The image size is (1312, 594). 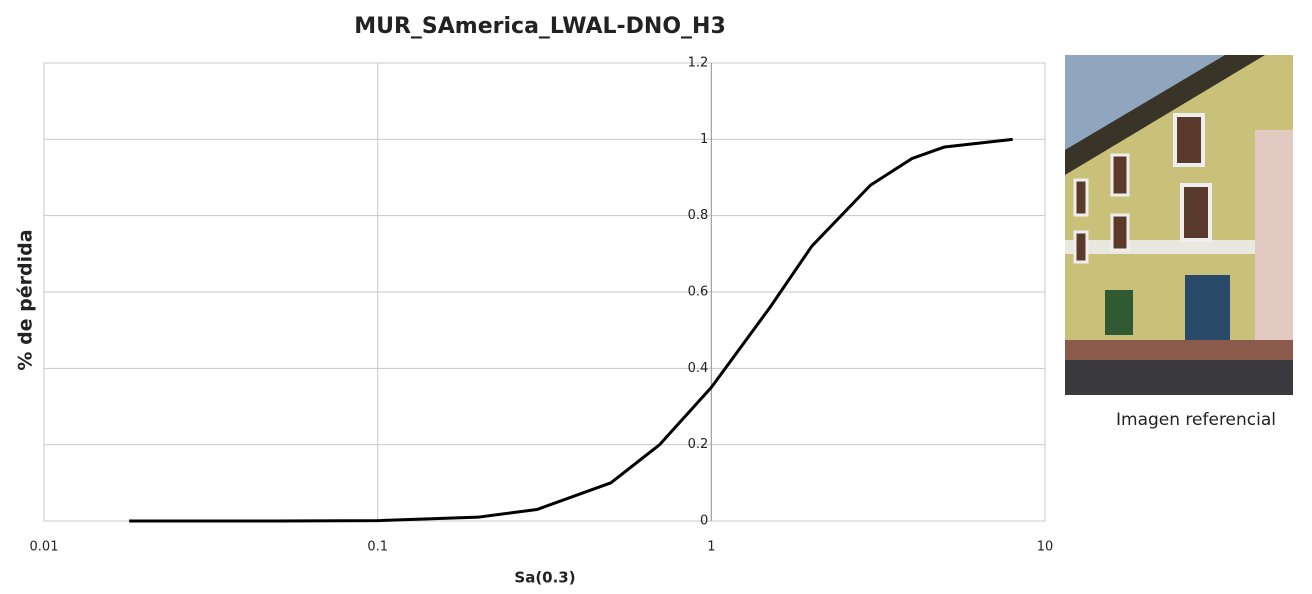 I want to click on y-tick-label: 1.2, so click(x=698, y=63).